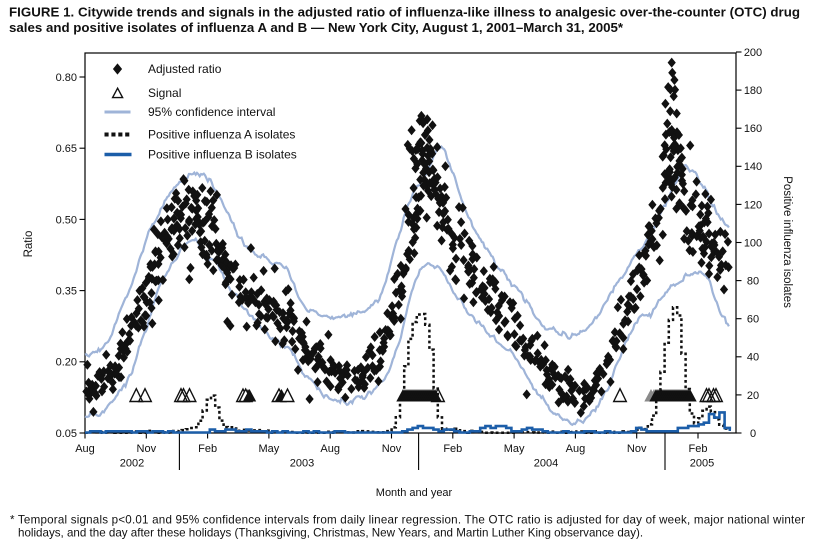  Describe the element at coordinates (702, 464) in the screenshot. I see `svg-text: 2005` at that location.